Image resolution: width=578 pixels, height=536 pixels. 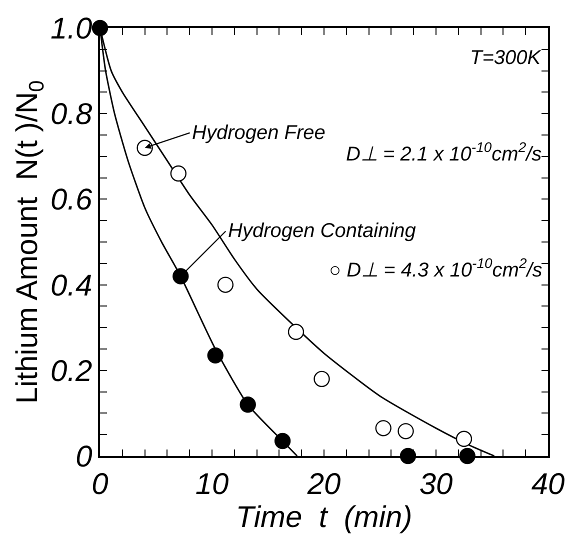 I want to click on y-tick-label: 0, so click(x=84, y=457).